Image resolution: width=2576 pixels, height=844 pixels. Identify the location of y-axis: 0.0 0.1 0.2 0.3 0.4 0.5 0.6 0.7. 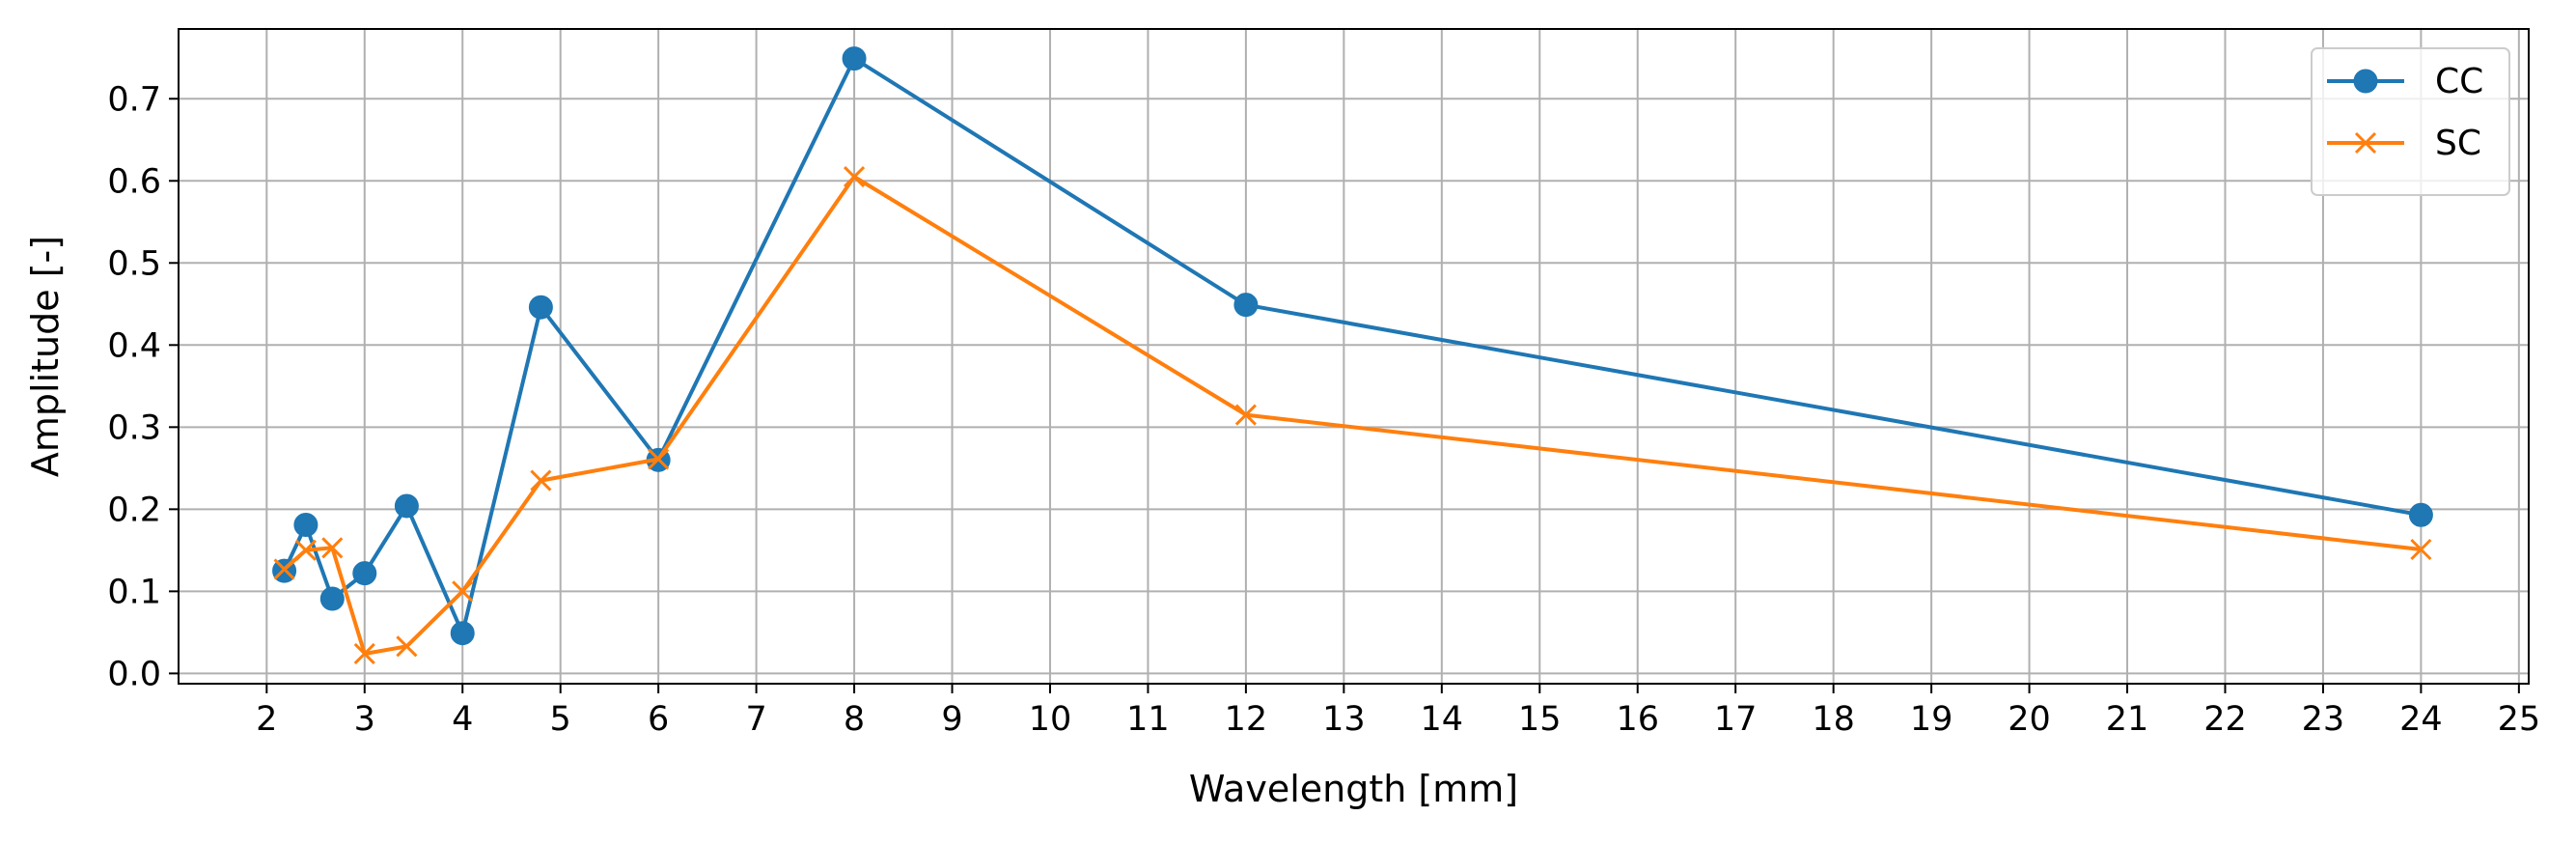
(143, 387).